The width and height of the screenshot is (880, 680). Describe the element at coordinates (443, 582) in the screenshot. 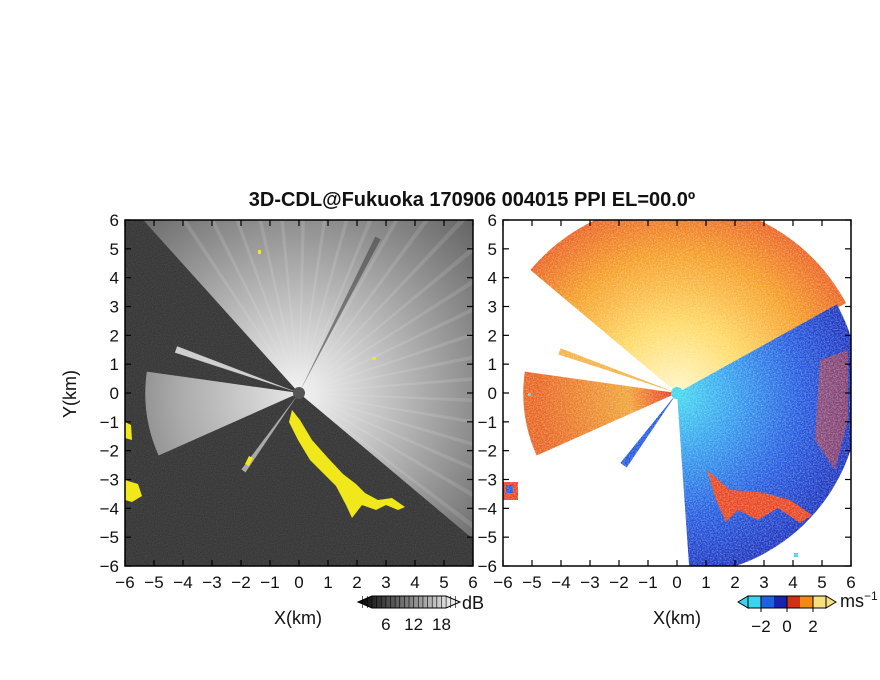

I see `x-tick-label: 5` at that location.